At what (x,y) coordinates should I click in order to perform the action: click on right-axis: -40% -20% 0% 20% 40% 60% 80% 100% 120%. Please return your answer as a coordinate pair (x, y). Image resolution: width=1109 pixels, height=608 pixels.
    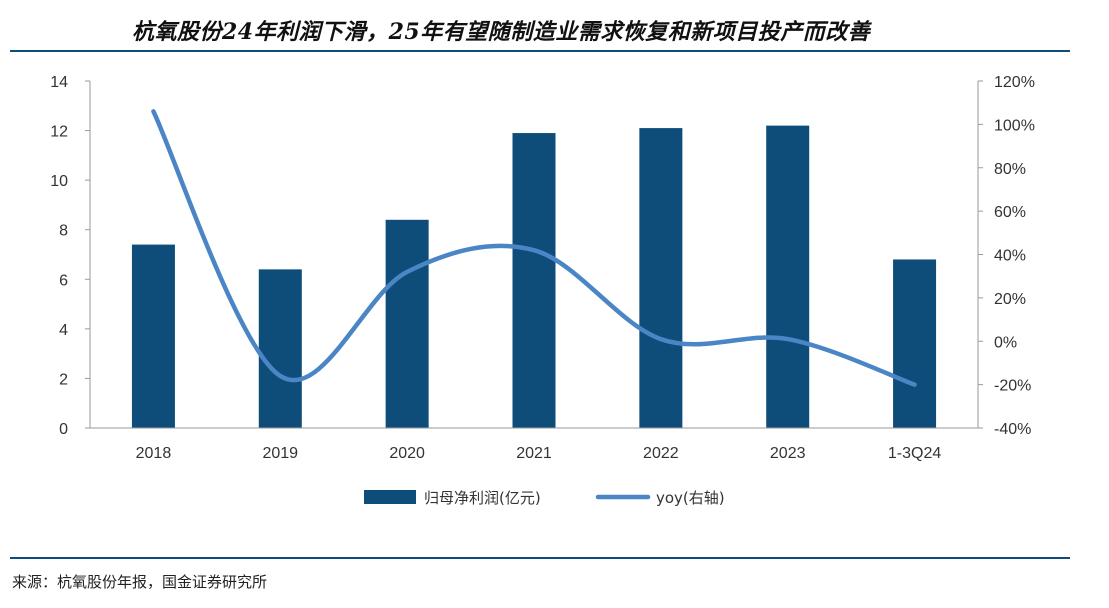
    Looking at the image, I should click on (1006, 256).